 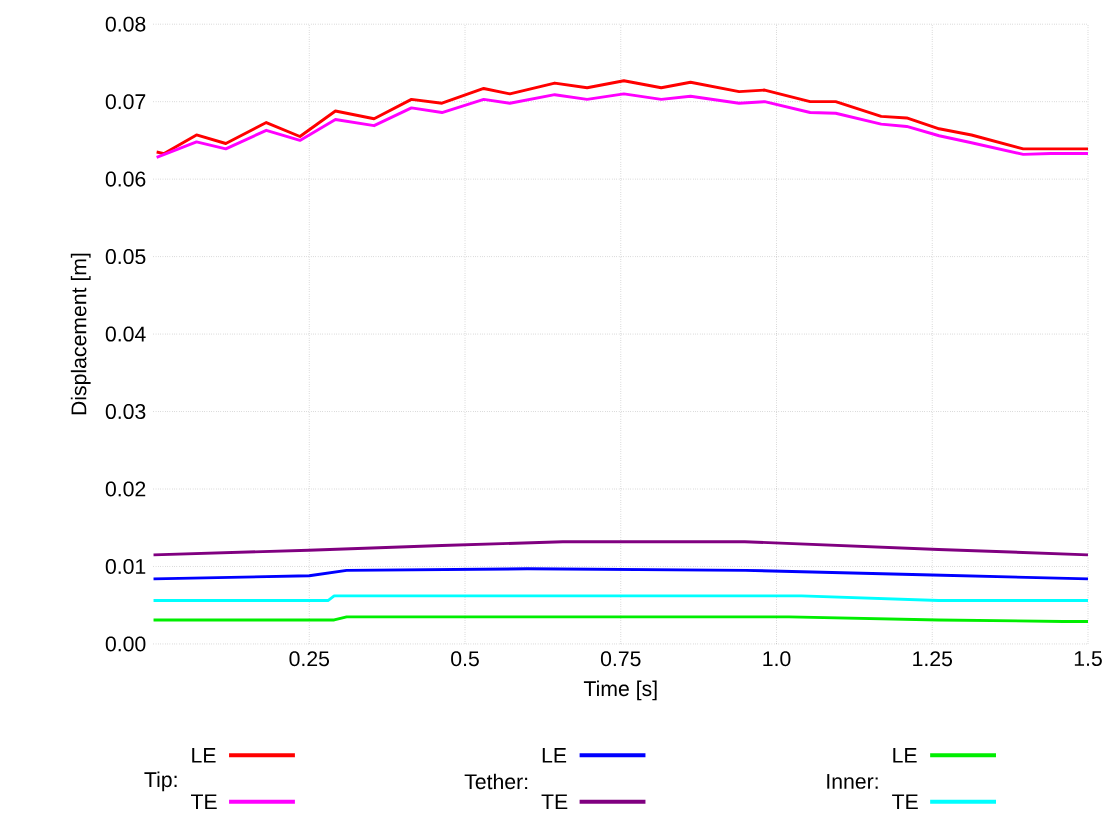 What do you see at coordinates (125, 411) in the screenshot?
I see `y-tick-label: 0.03` at bounding box center [125, 411].